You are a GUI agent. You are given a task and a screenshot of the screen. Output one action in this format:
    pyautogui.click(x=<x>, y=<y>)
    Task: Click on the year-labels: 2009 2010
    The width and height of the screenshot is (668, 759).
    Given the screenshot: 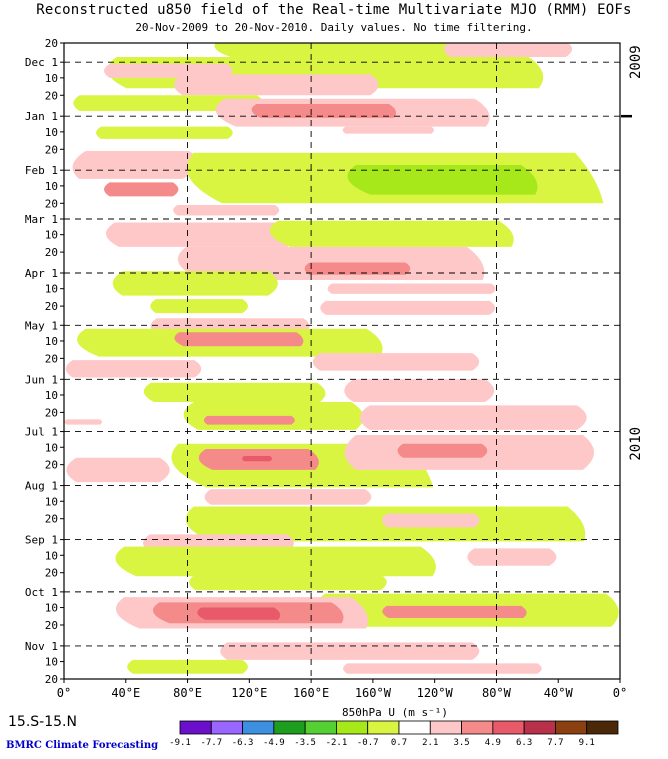 What is the action you would take?
    pyautogui.click(x=632, y=253)
    